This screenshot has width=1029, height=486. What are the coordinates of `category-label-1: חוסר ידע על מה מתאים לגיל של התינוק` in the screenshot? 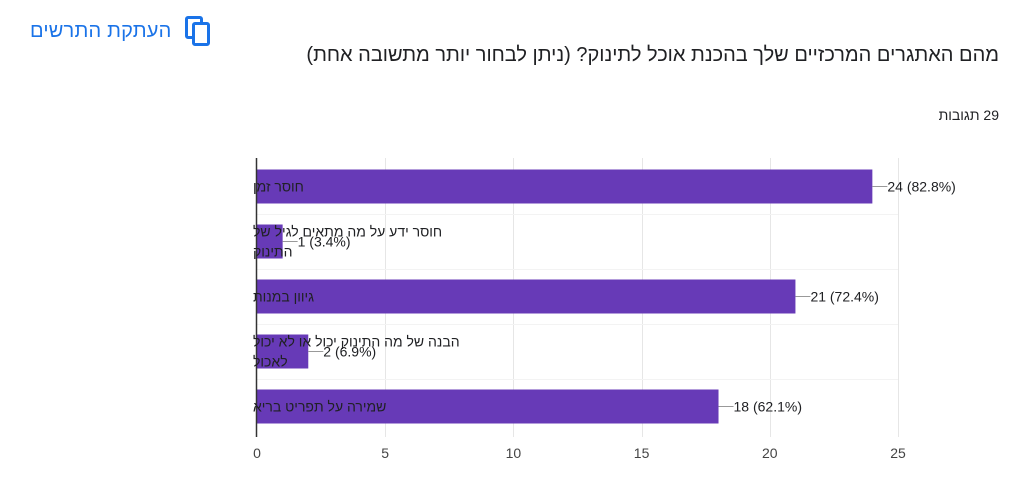 It's located at (347, 242).